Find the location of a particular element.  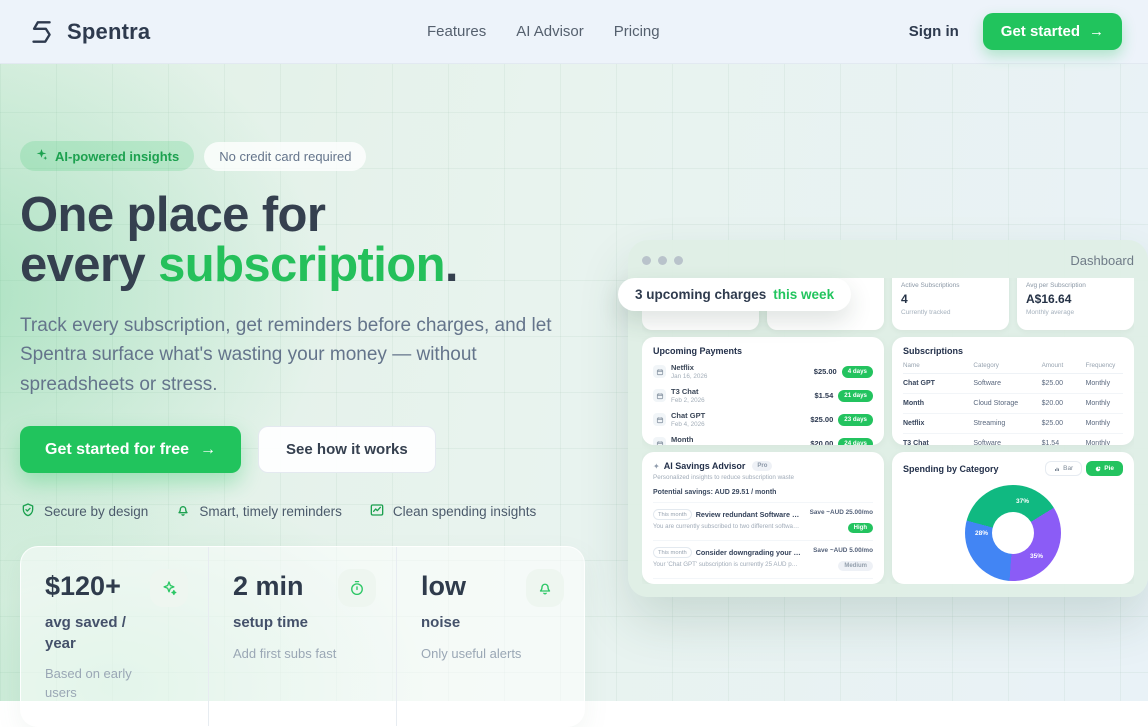

col-frequency: Frequency is located at coordinates (1100, 365).